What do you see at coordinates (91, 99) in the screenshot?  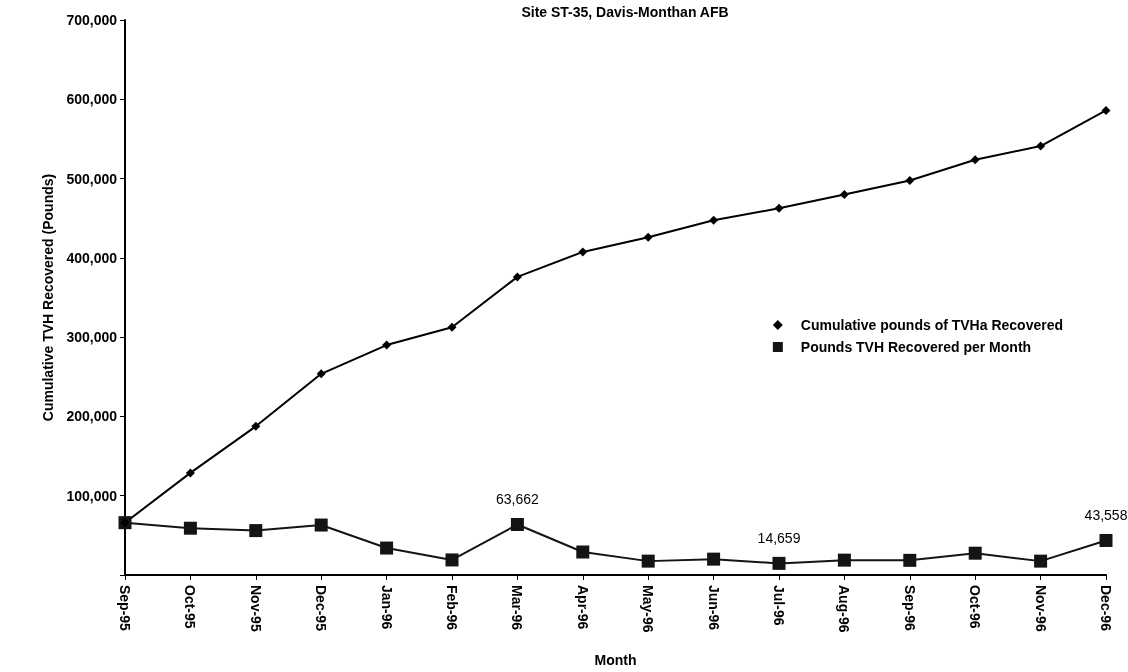 I see `text: 600,000` at bounding box center [91, 99].